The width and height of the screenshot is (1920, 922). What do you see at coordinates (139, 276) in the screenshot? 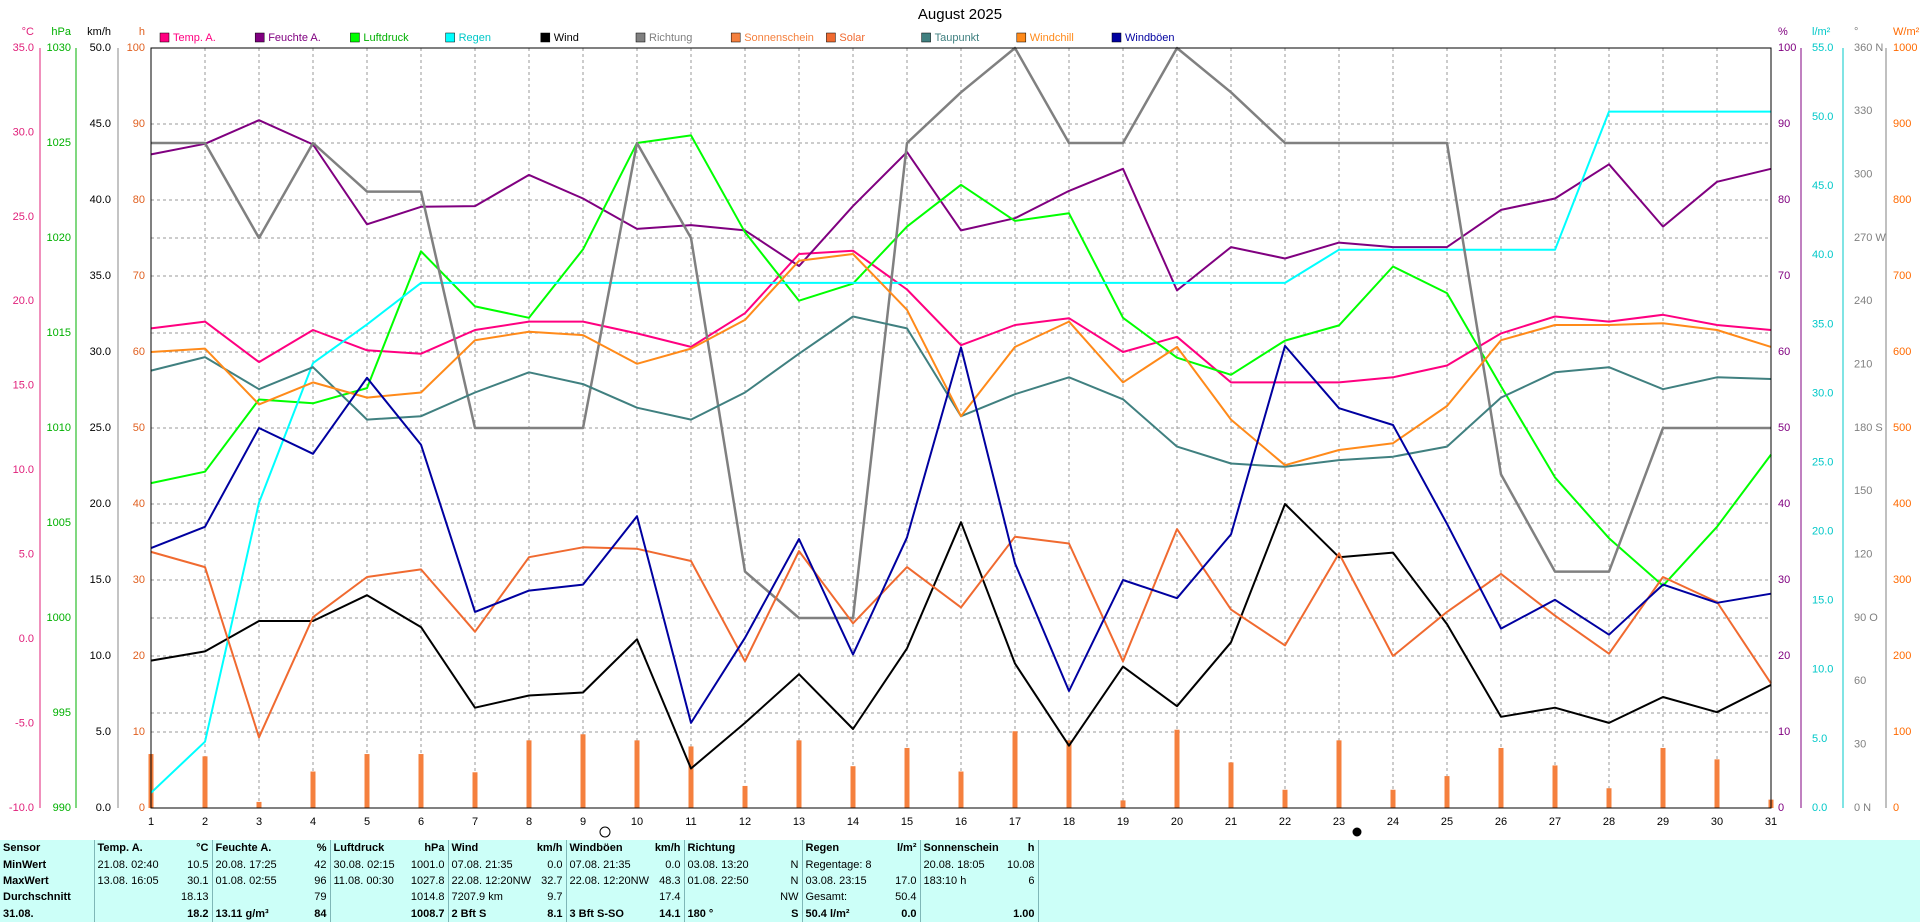
I see `y-tick-label: 70` at bounding box center [139, 276].